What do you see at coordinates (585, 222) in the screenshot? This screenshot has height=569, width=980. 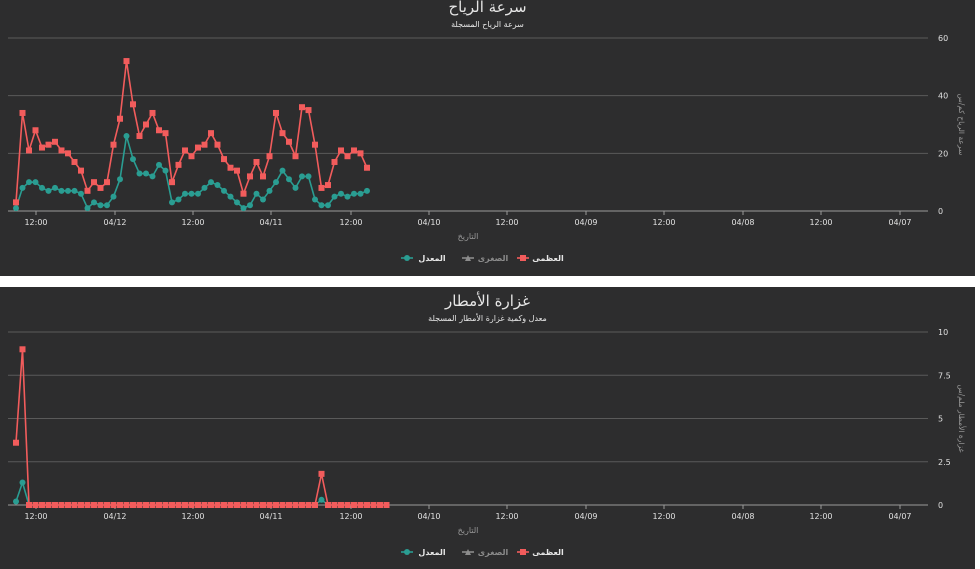 I see `x-tick-label: 04/09` at bounding box center [585, 222].